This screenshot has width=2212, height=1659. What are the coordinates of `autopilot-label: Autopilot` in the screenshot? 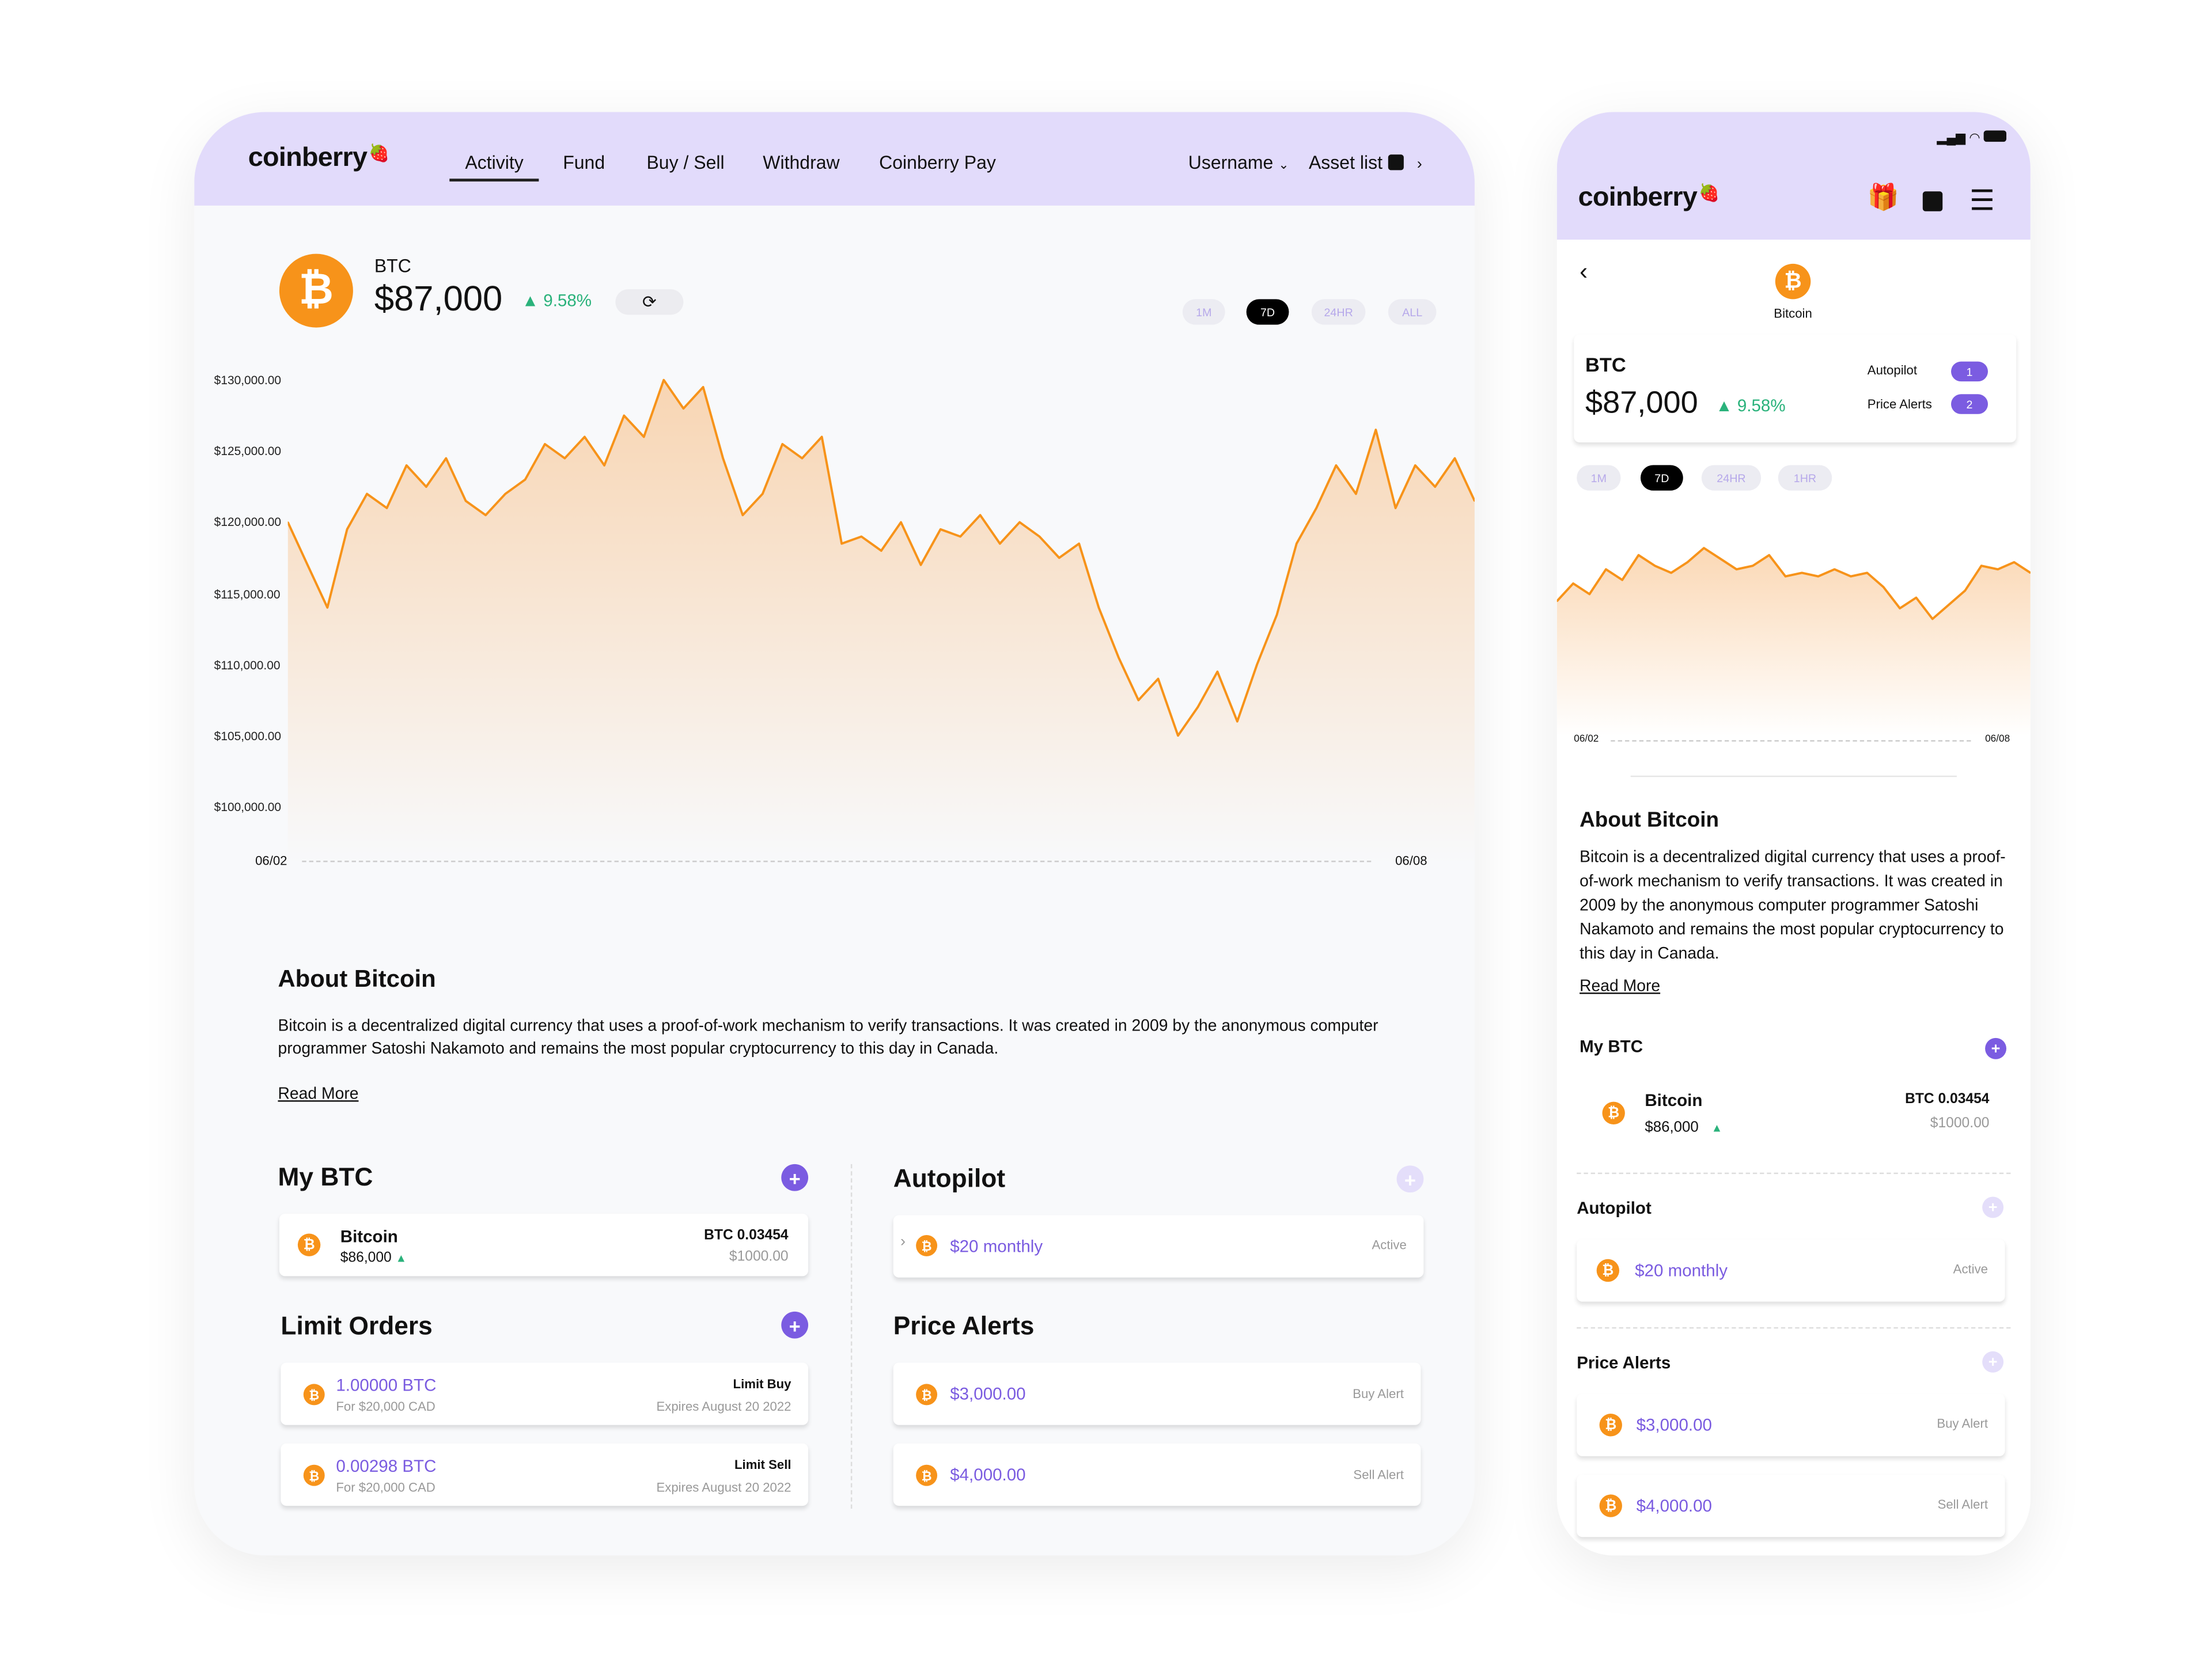 It's located at (1892, 370).